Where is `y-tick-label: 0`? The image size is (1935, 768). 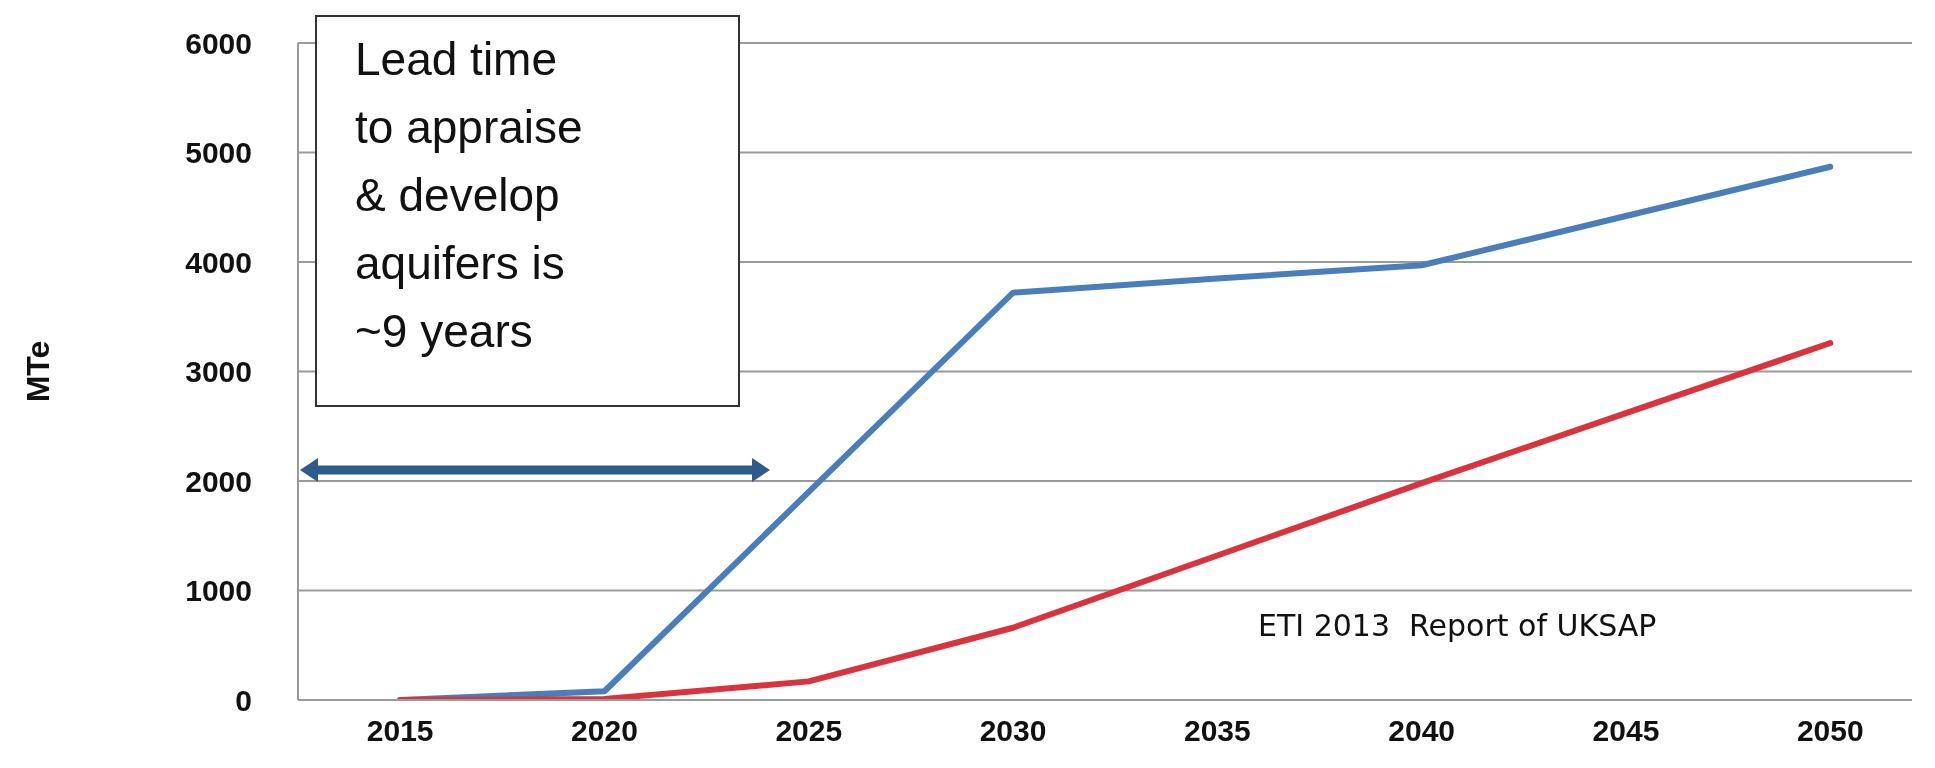 y-tick-label: 0 is located at coordinates (243, 700).